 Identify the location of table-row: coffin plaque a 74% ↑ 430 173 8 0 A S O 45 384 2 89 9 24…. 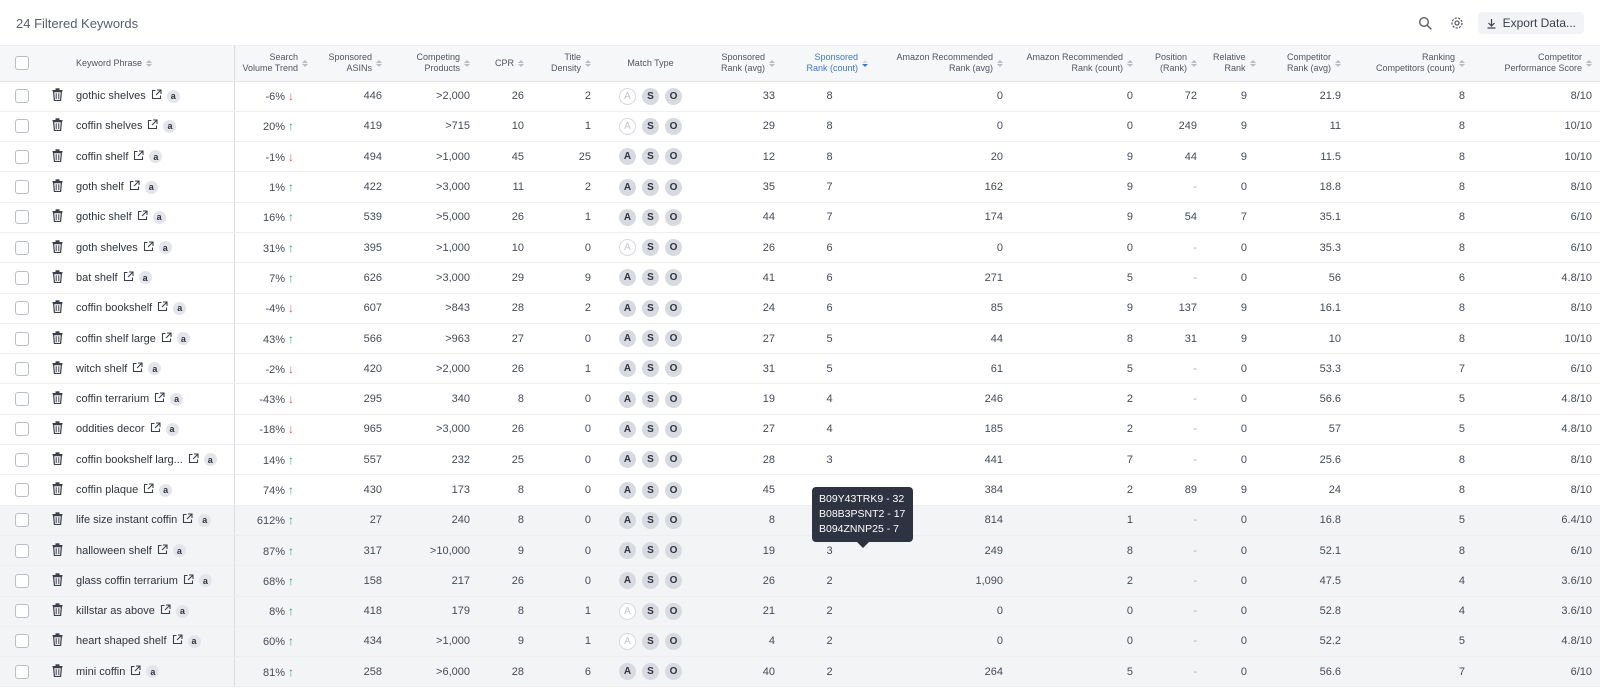
(800, 490).